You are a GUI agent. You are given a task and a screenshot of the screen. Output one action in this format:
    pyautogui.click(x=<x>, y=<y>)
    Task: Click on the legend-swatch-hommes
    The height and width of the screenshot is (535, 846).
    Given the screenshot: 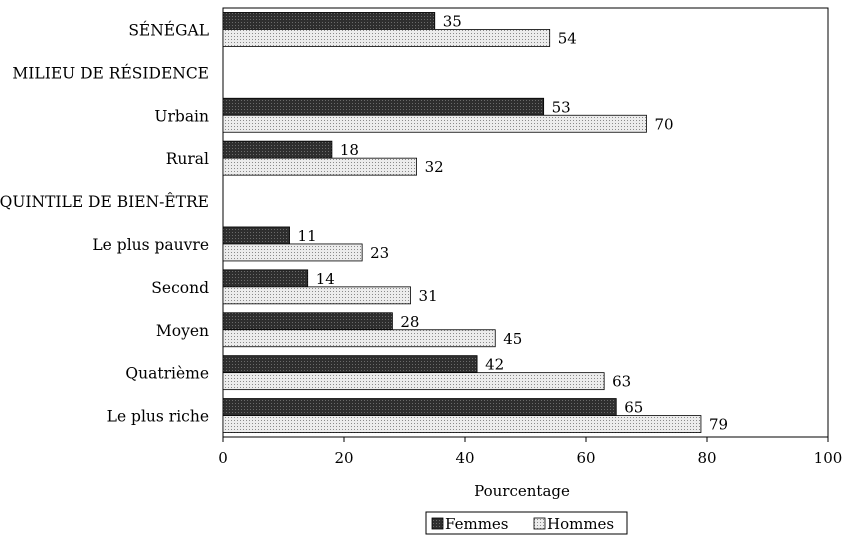 What is the action you would take?
    pyautogui.click(x=539, y=523)
    